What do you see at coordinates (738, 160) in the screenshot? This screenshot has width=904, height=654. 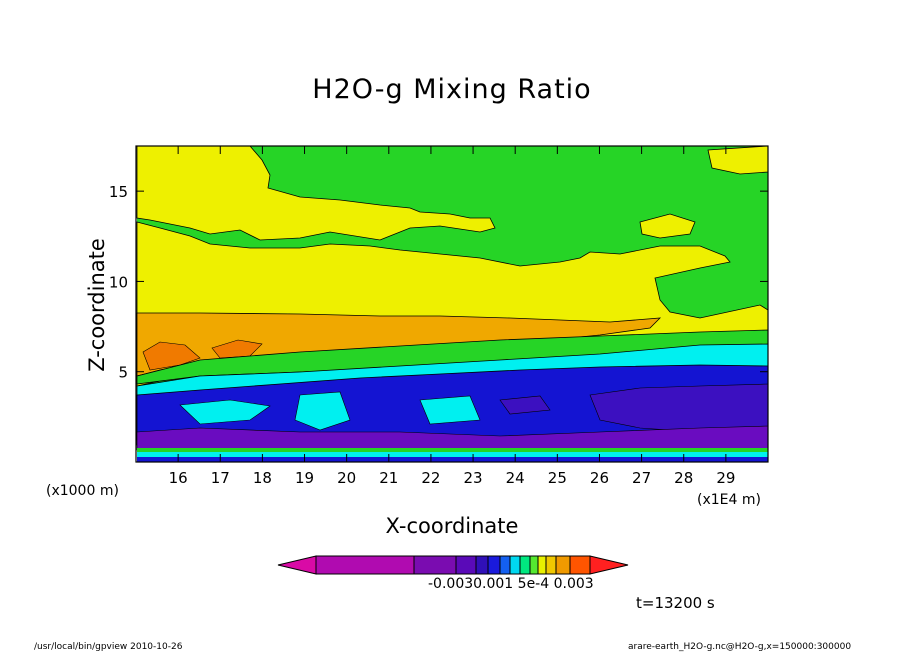 I see `band-yellow-right` at bounding box center [738, 160].